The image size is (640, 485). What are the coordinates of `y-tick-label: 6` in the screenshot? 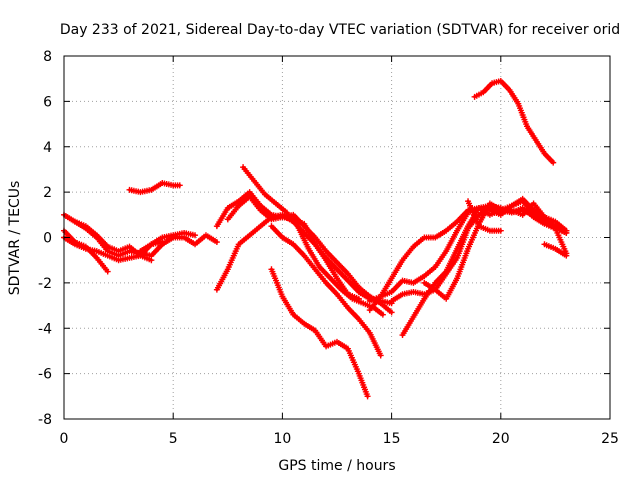 It's located at (47, 102).